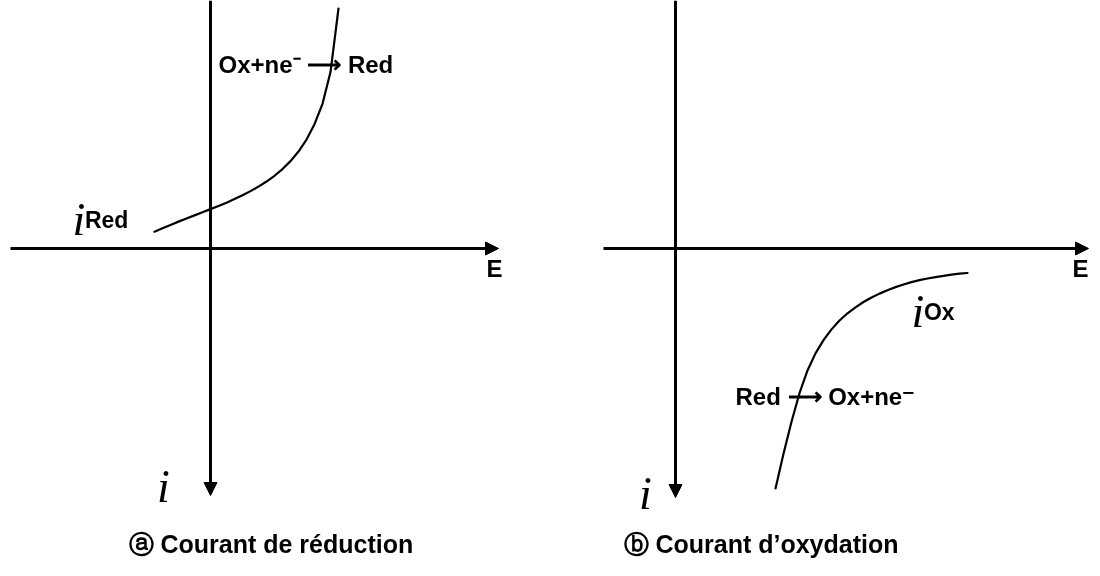 This screenshot has width=1100, height=576. I want to click on annotation: i, so click(645, 493).